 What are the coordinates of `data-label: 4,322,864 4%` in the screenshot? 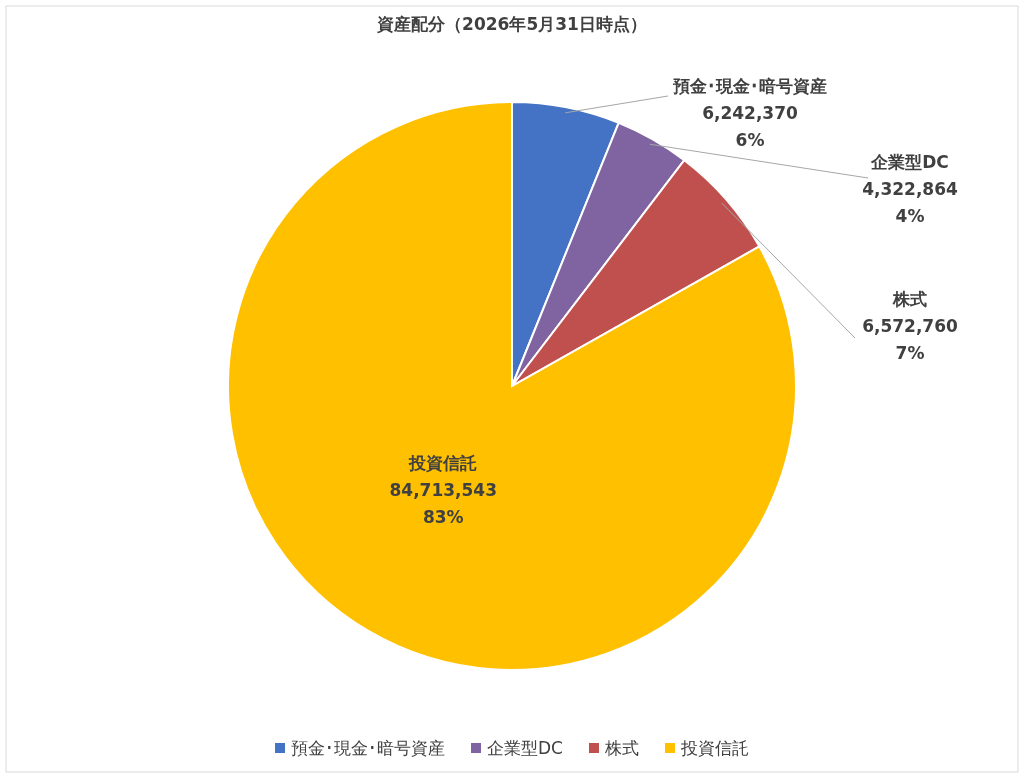 It's located at (910, 202).